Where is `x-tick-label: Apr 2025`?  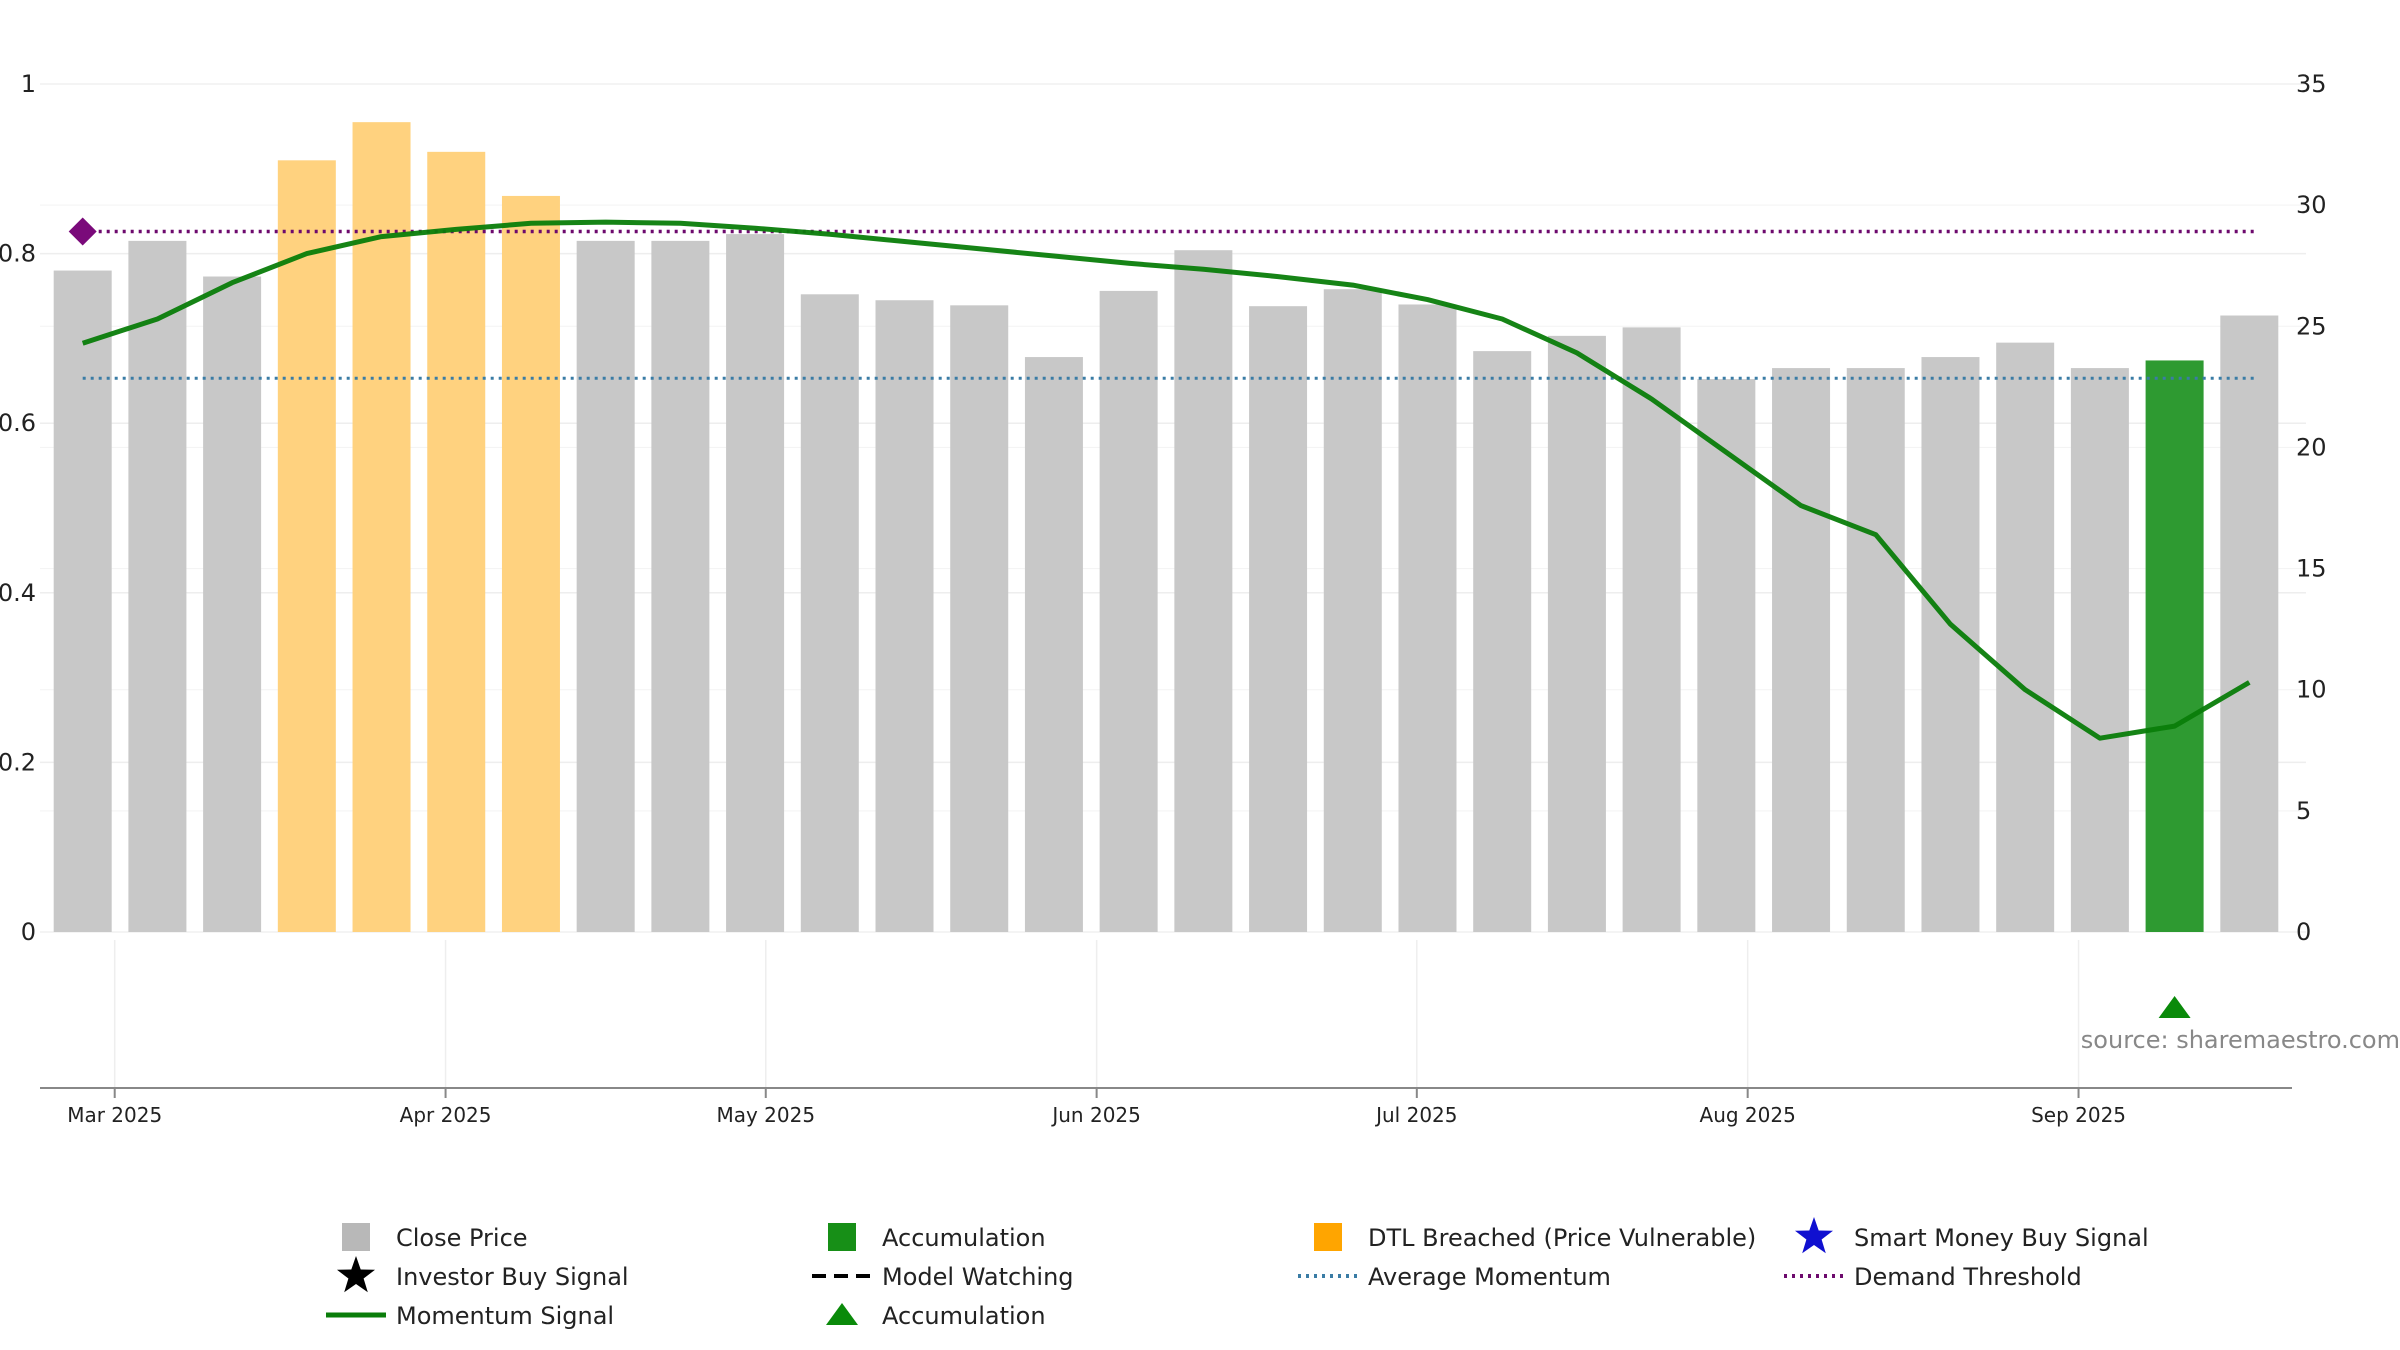 x-tick-label: Apr 2025 is located at coordinates (446, 1115).